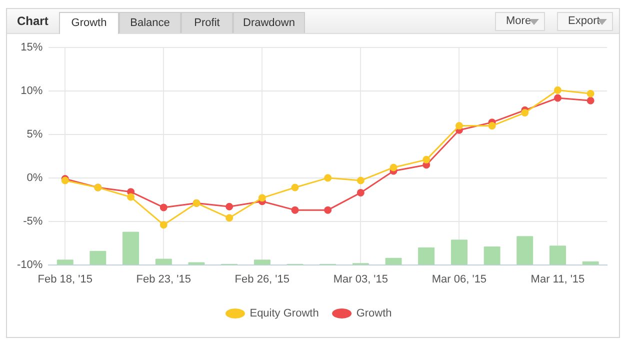 This screenshot has height=346, width=628. What do you see at coordinates (360, 279) in the screenshot?
I see `x-tick-label: Mar 03, '15` at bounding box center [360, 279].